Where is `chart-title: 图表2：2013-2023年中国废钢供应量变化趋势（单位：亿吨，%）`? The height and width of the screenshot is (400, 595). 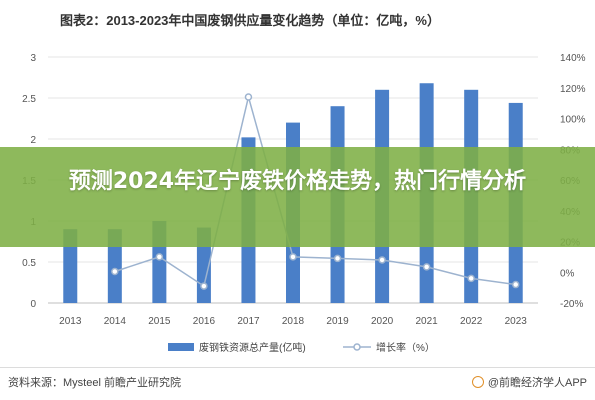
chart-title: 图表2：2013-2023年中国废钢供应量变化趋势（单位：亿吨，%） is located at coordinates (250, 20).